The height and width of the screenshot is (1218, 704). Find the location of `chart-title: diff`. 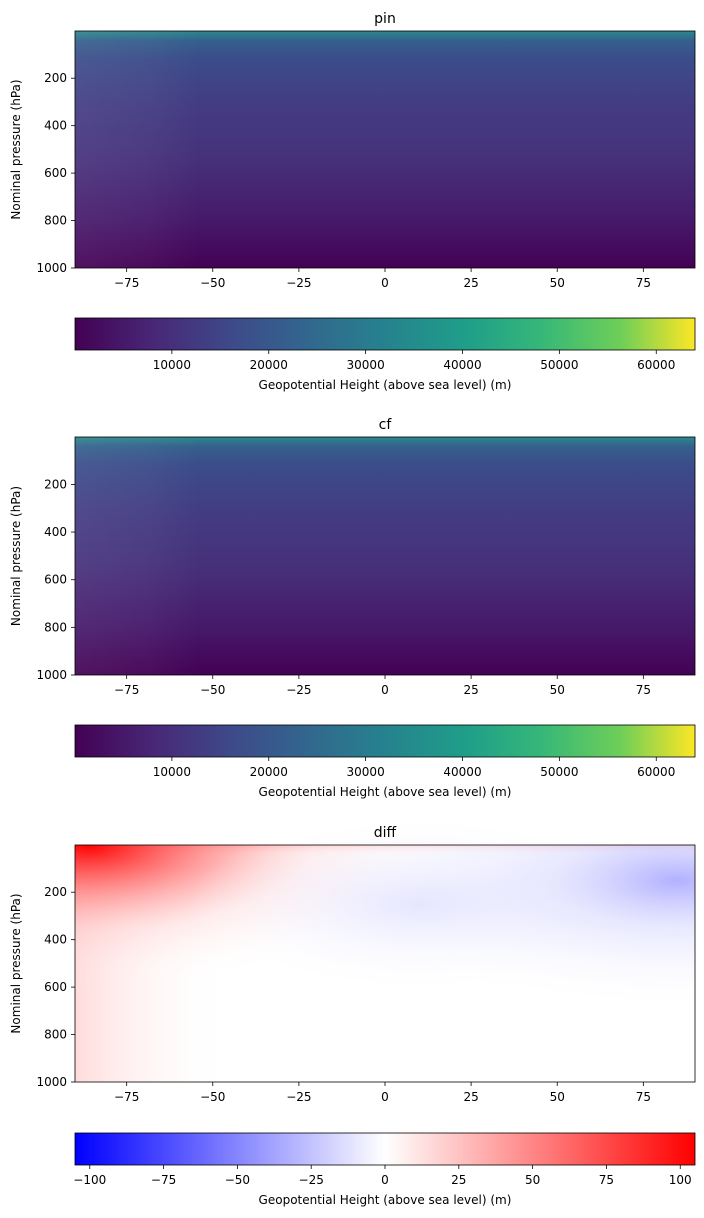

chart-title: diff is located at coordinates (385, 833).